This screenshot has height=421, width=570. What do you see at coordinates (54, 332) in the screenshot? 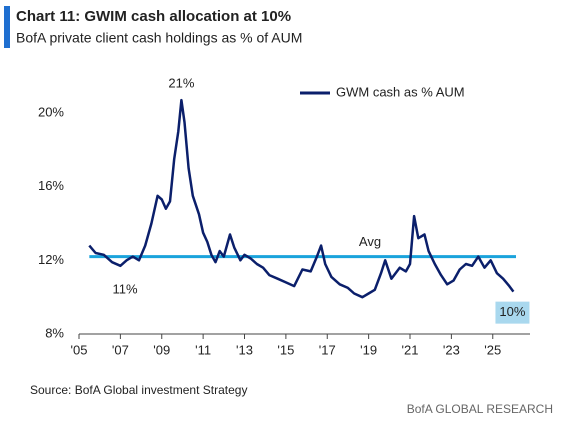
I see `y-tick-label: 8%` at bounding box center [54, 332].